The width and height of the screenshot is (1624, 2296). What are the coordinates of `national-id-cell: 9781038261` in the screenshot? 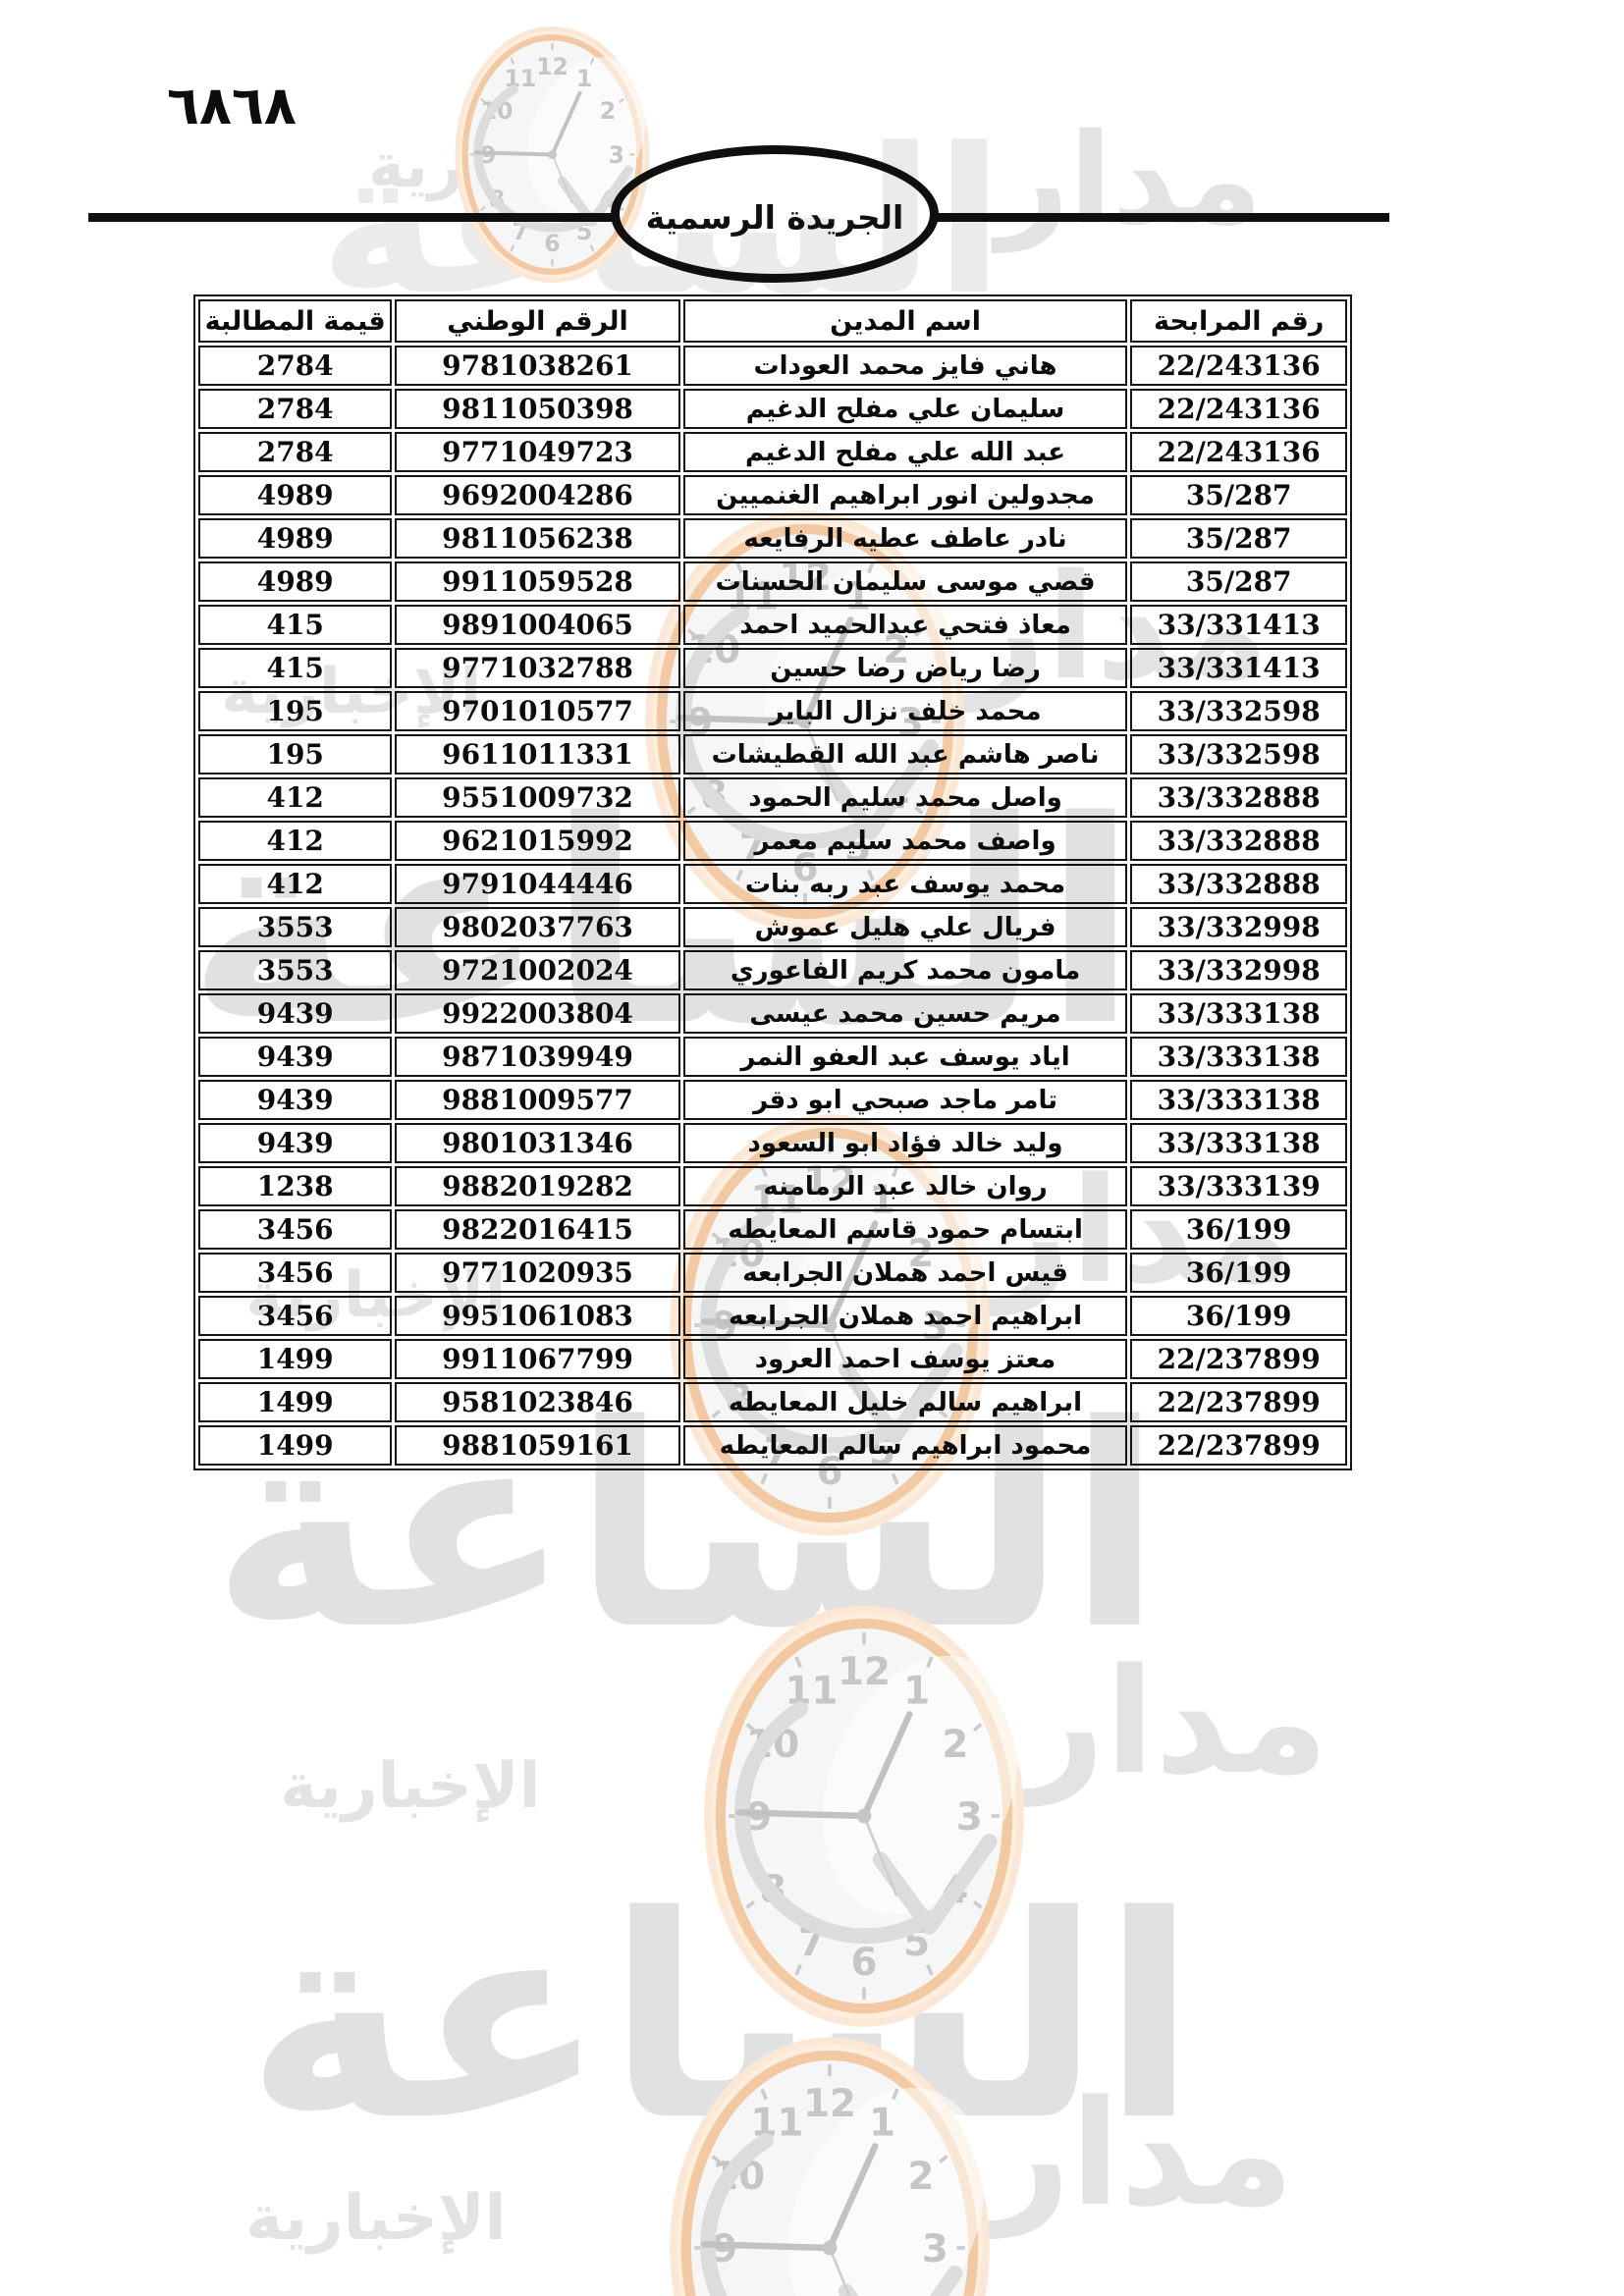 It's located at (537, 366).